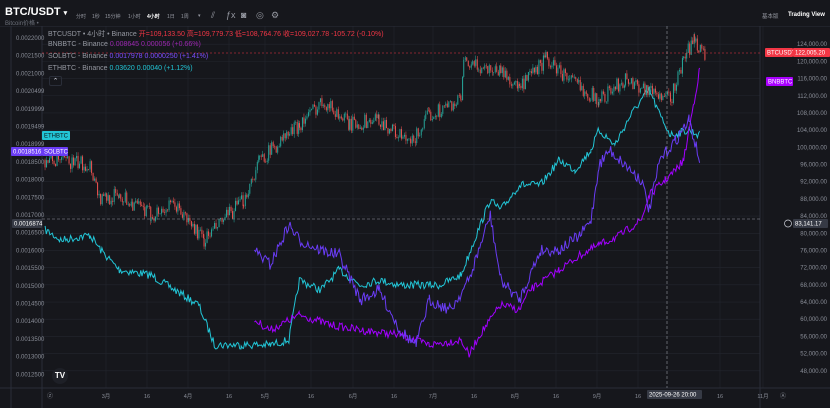 This screenshot has height=408, width=830. What do you see at coordinates (185, 17) in the screenshot?
I see `interval-1w: 1周` at bounding box center [185, 17].